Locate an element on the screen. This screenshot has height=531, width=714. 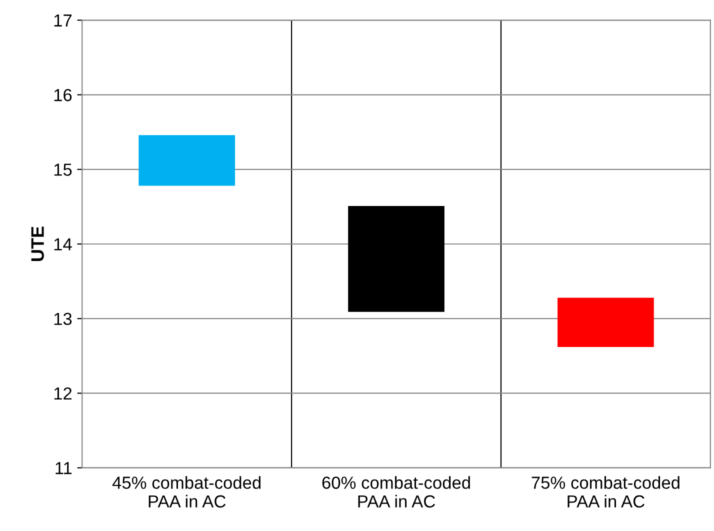
y-tick-label: 17 is located at coordinates (63, 20).